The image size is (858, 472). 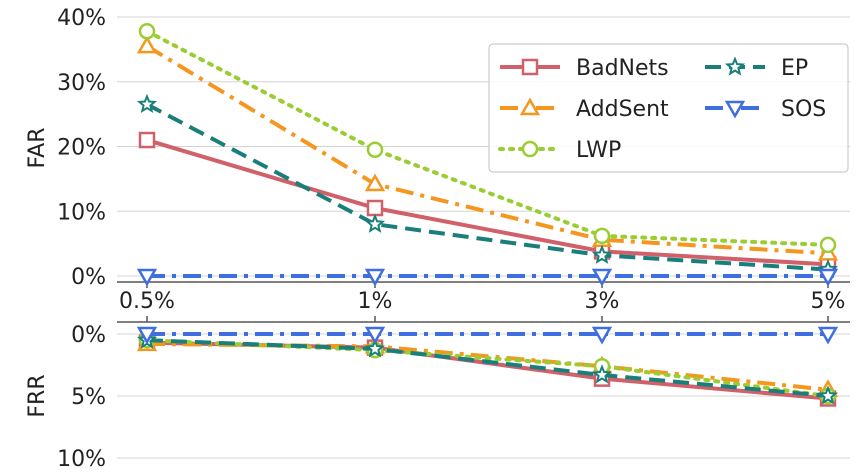 What do you see at coordinates (622, 109) in the screenshot?
I see `legend-label: AddSent` at bounding box center [622, 109].